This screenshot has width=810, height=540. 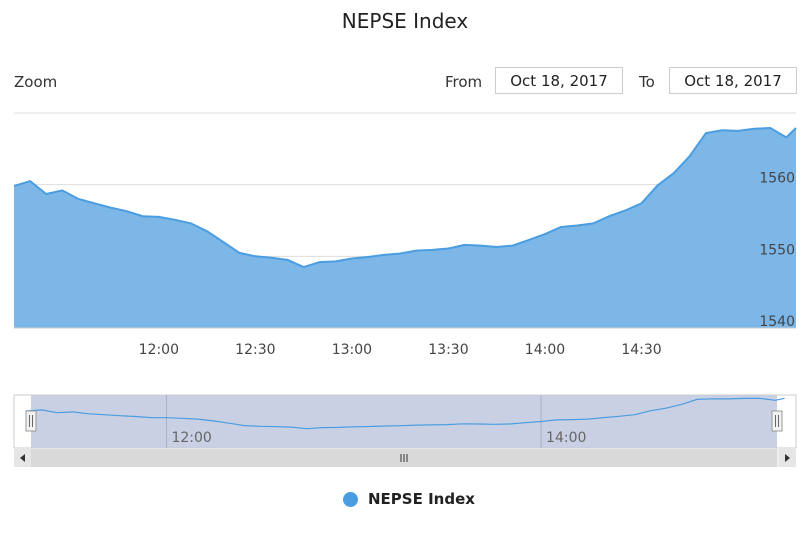 I want to click on legend-label: NEPSE Index, so click(x=421, y=499).